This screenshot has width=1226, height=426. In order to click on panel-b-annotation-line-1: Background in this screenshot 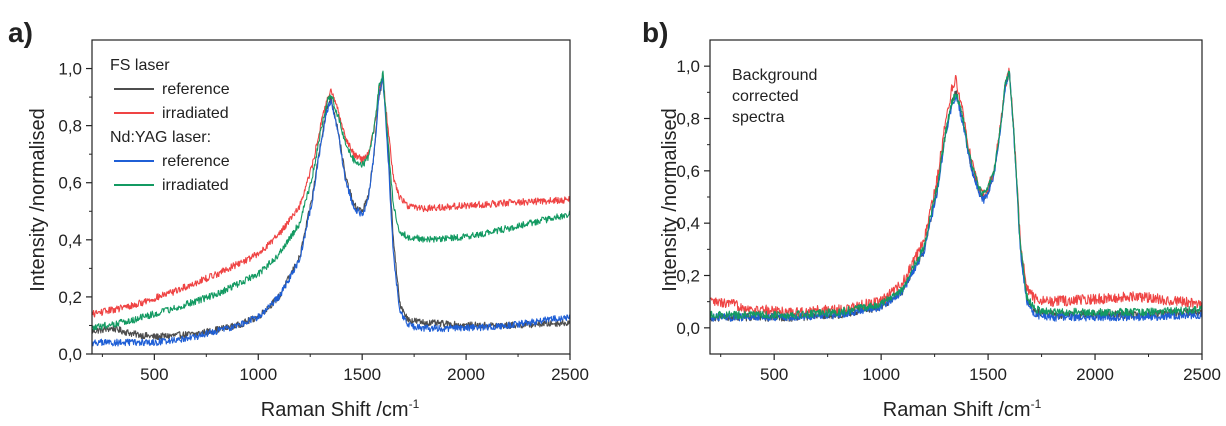, I will do `click(774, 75)`.